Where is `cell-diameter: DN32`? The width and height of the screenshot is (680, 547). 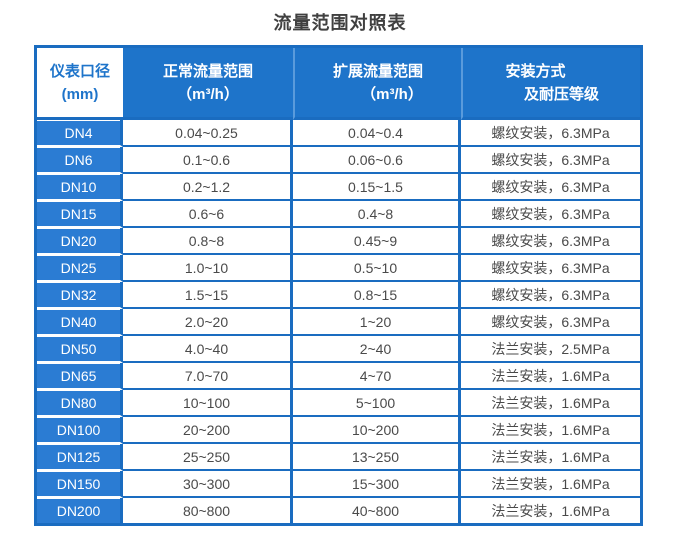 cell-diameter: DN32 is located at coordinates (80, 295).